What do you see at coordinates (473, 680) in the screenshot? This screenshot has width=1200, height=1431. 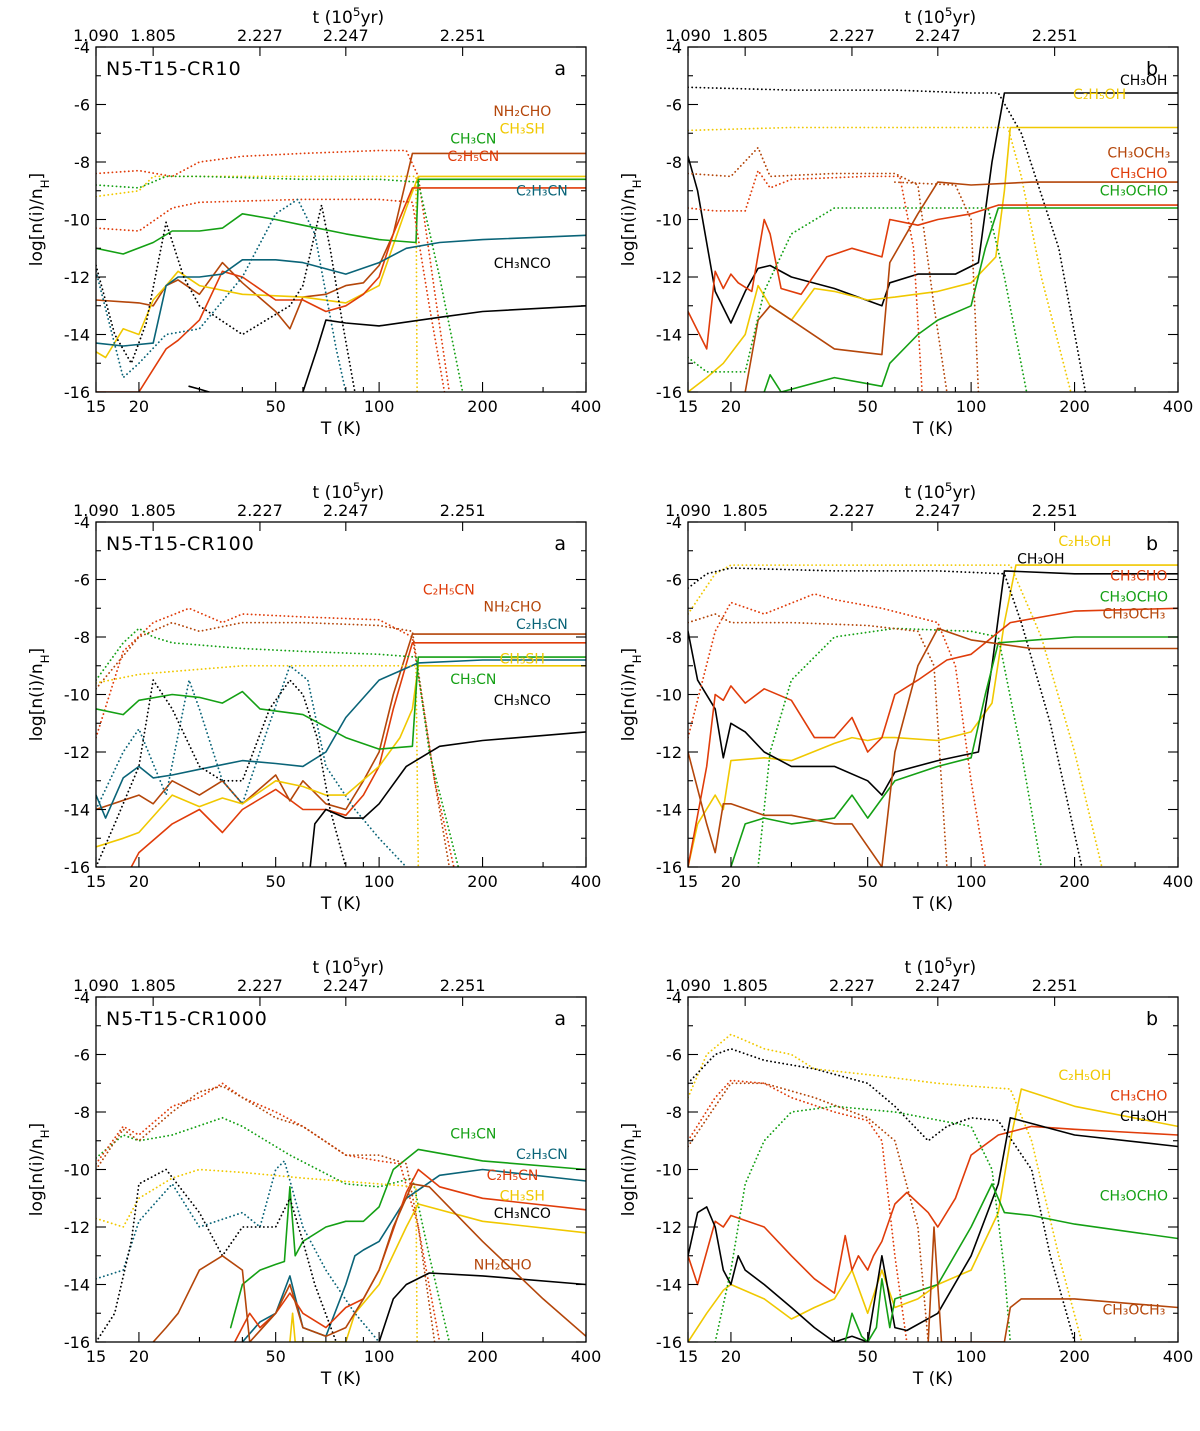 I see `series-label: CH₃CN` at bounding box center [473, 680].